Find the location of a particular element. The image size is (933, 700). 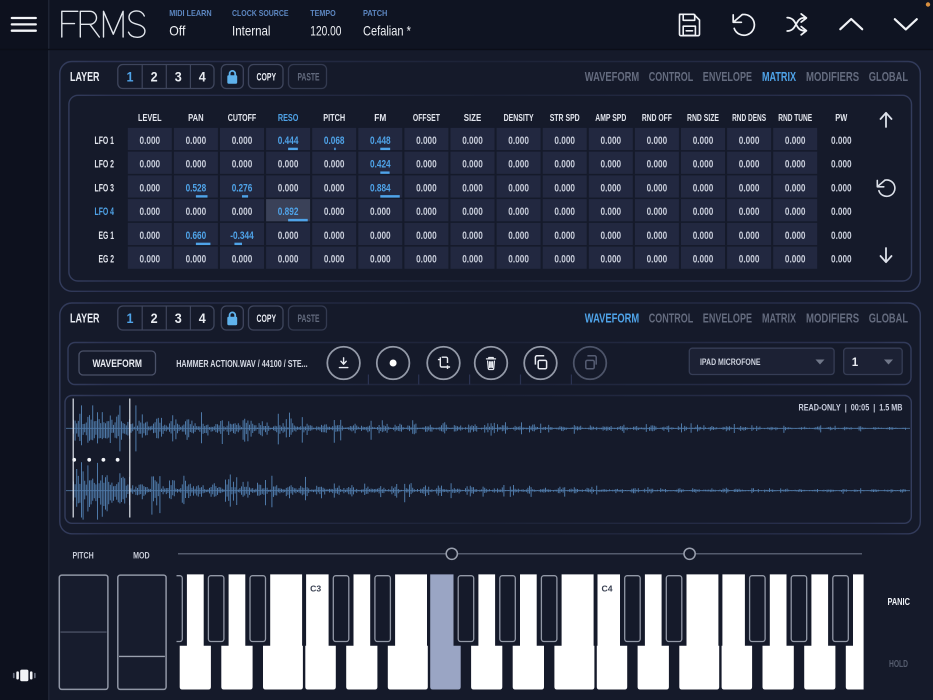

svg-text: FM is located at coordinates (380, 118).